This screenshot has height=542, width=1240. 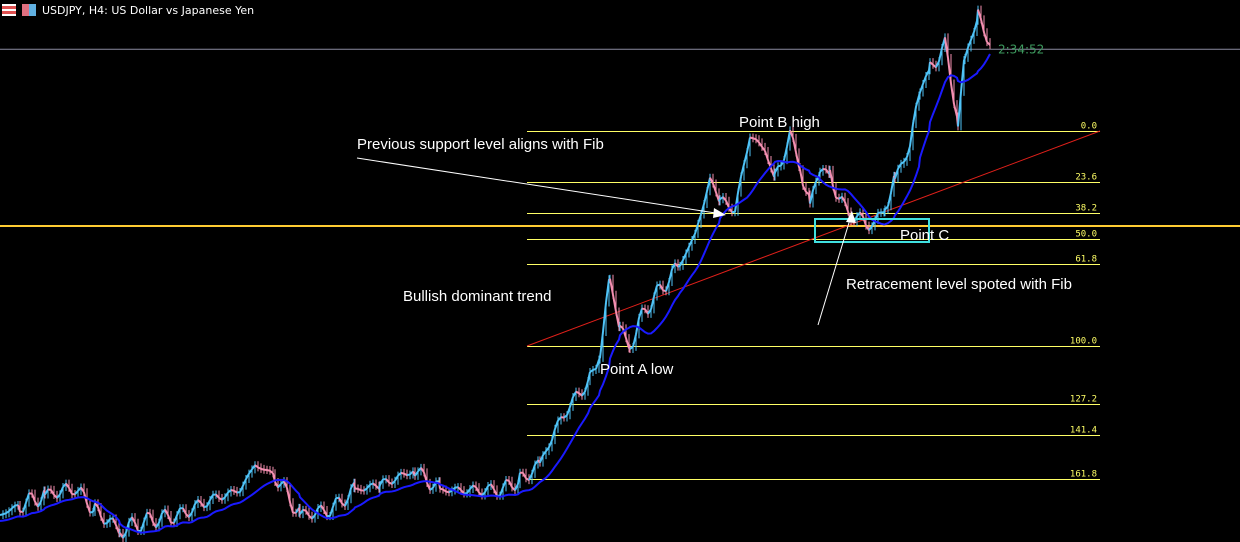 What do you see at coordinates (834, 270) in the screenshot?
I see `retracement-arrow` at bounding box center [834, 270].